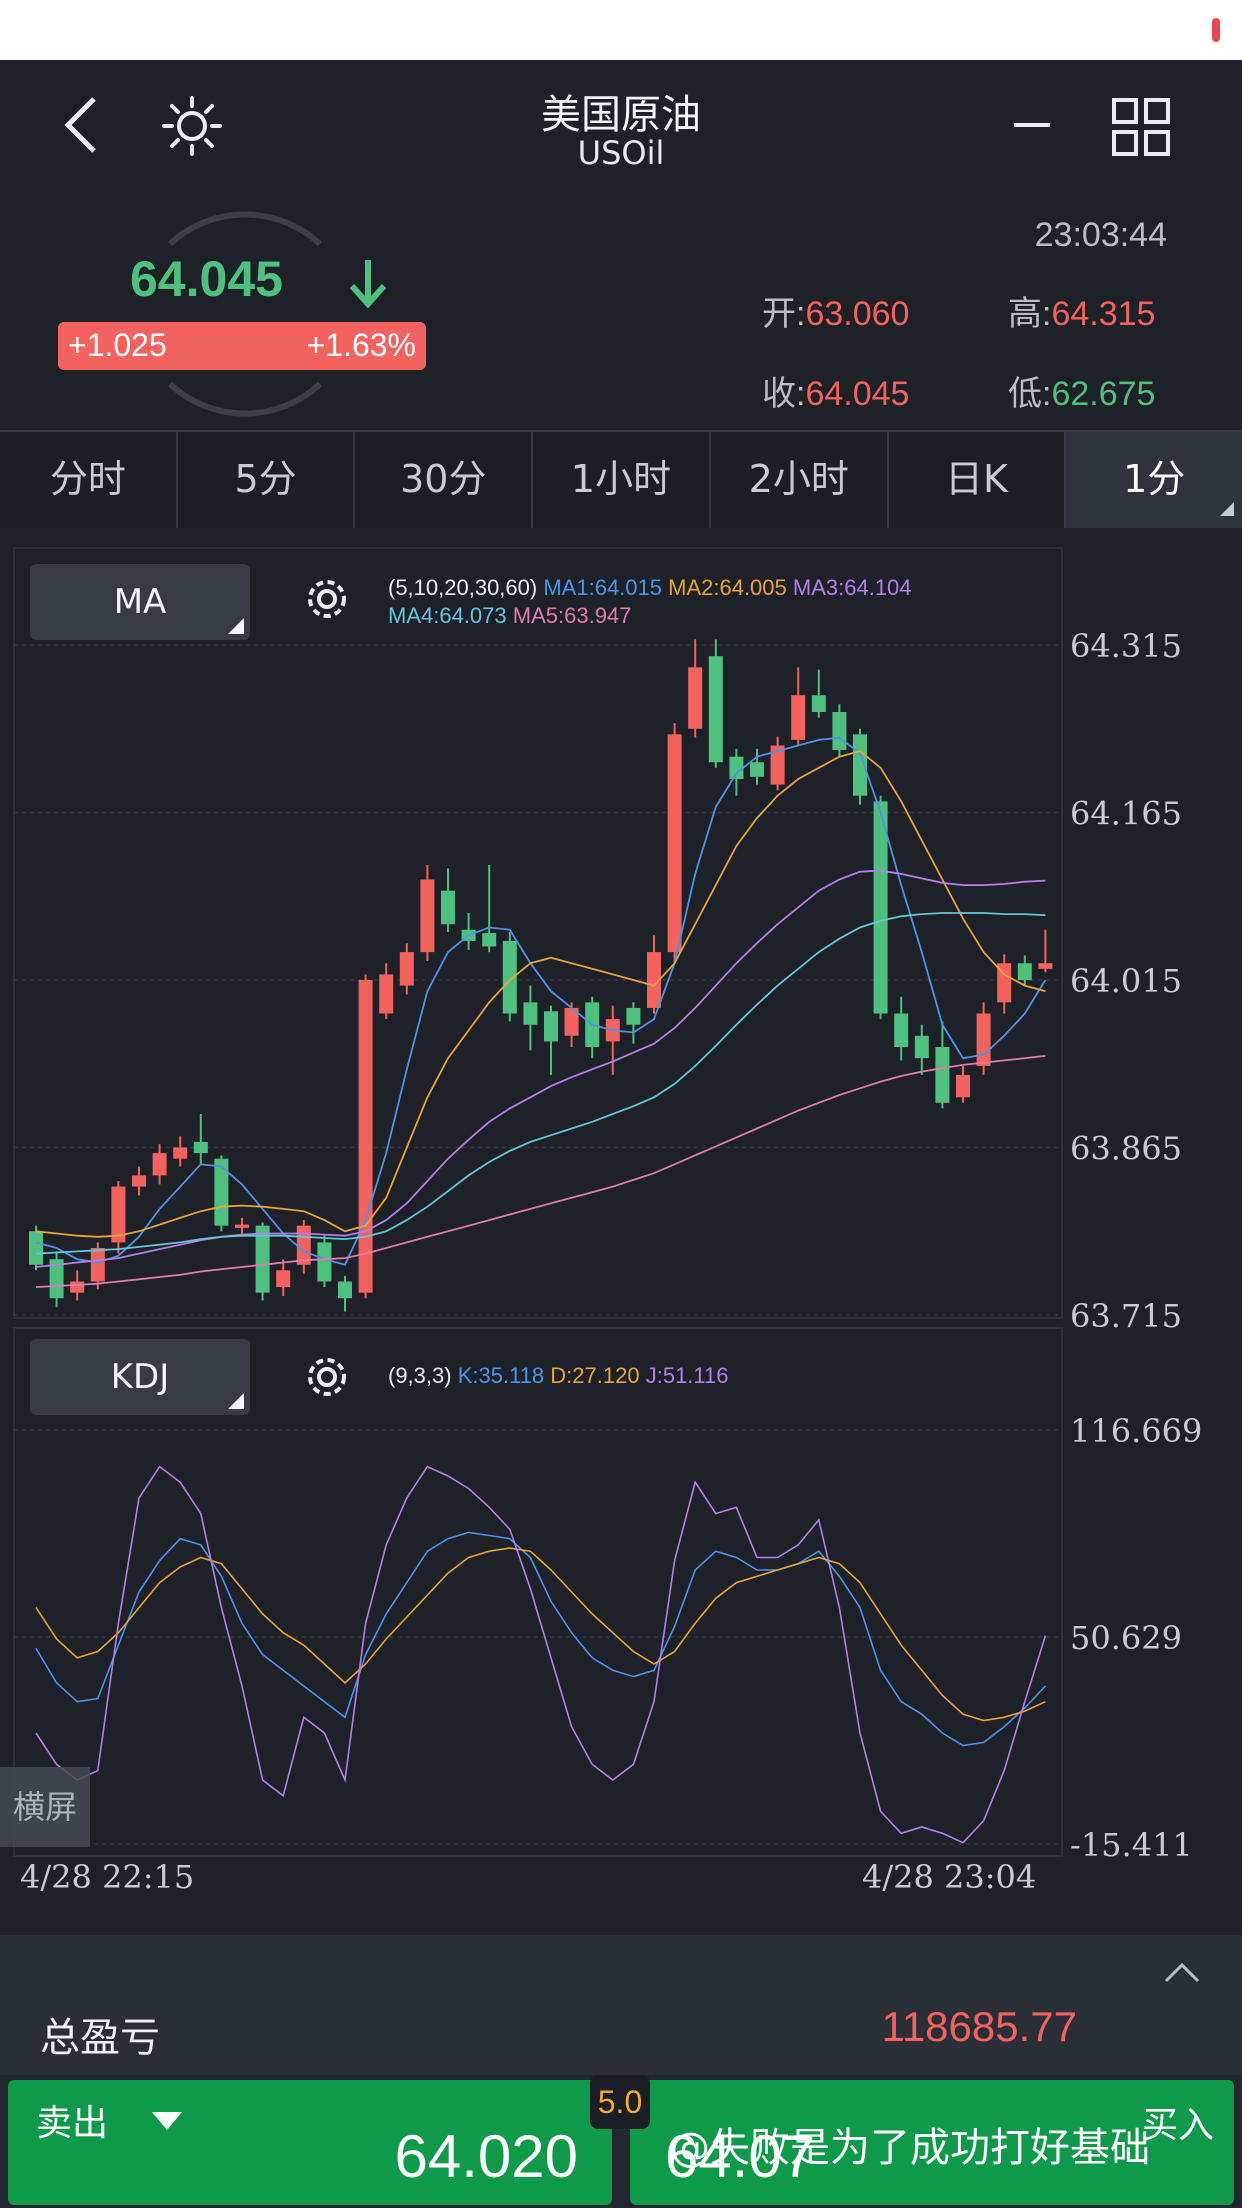  I want to click on header: 美国原油 USOil, so click(621, 126).